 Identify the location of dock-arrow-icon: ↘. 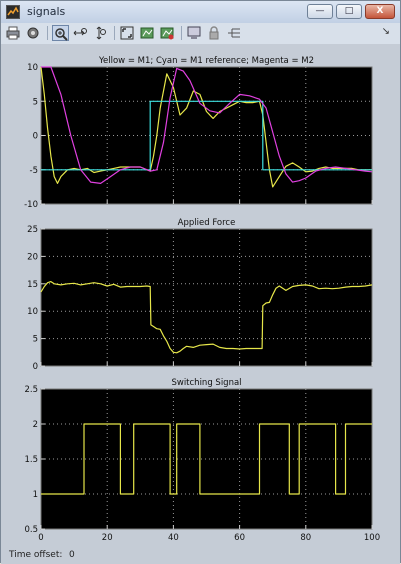
(385, 31).